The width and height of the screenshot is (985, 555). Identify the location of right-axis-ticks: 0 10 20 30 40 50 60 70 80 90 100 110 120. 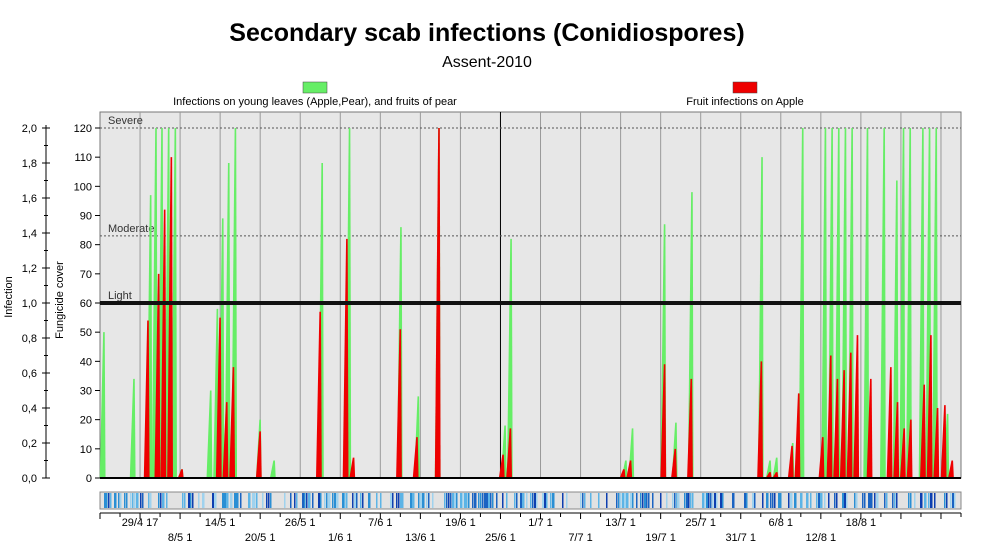
(87, 304).